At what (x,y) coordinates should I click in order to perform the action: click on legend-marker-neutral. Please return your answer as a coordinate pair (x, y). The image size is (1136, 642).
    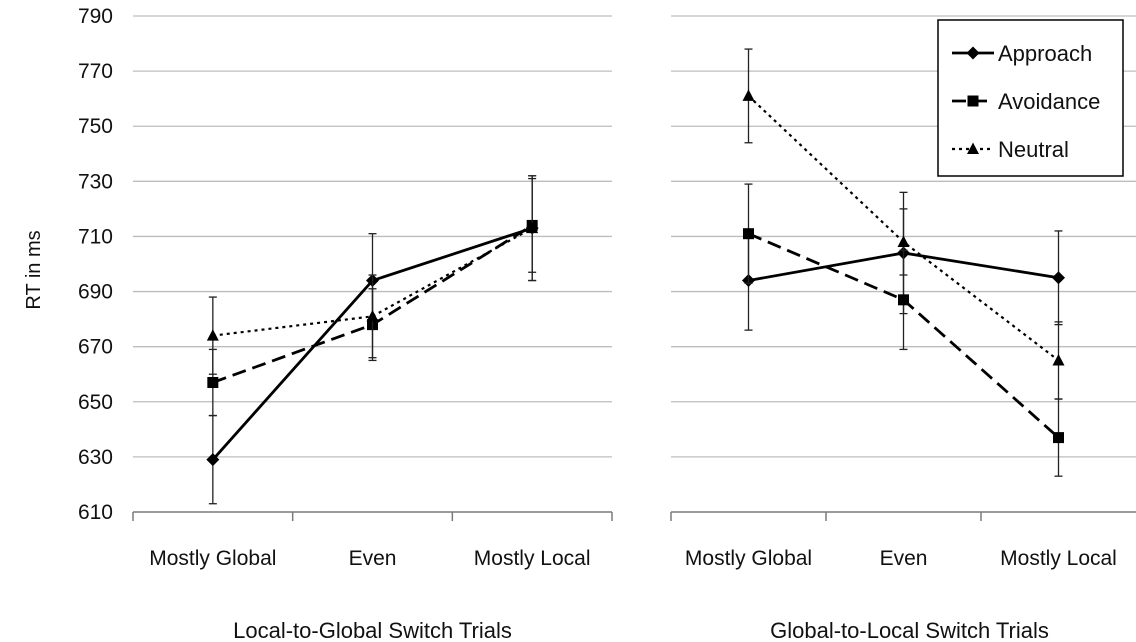
    Looking at the image, I should click on (973, 148).